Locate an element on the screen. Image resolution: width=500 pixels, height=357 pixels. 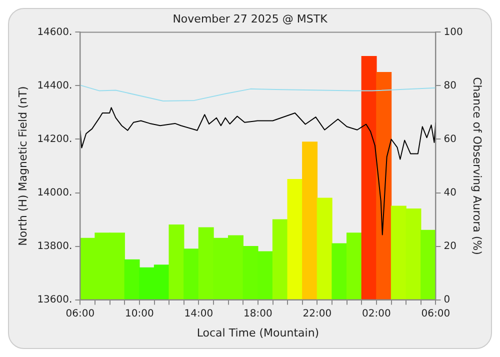
x-tick-label: 10:00 is located at coordinates (139, 314).